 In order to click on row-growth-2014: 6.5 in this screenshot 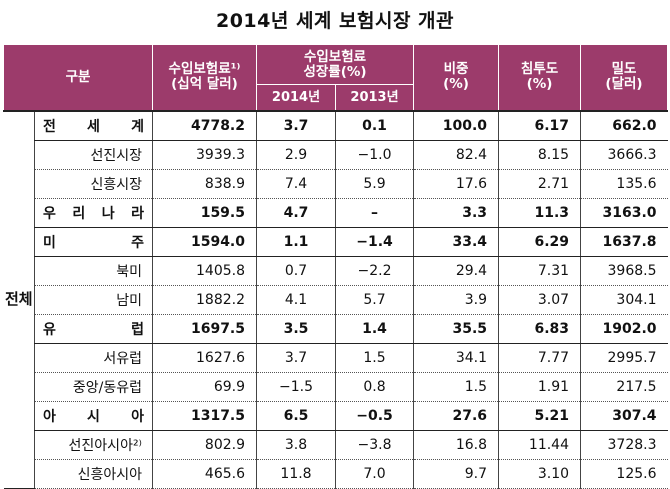, I will do `click(296, 416)`.